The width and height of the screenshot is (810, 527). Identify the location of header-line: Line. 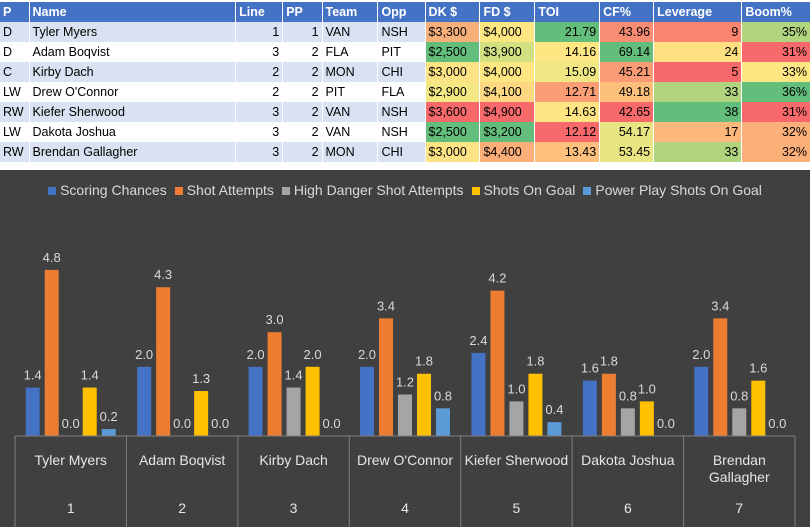
(260, 12).